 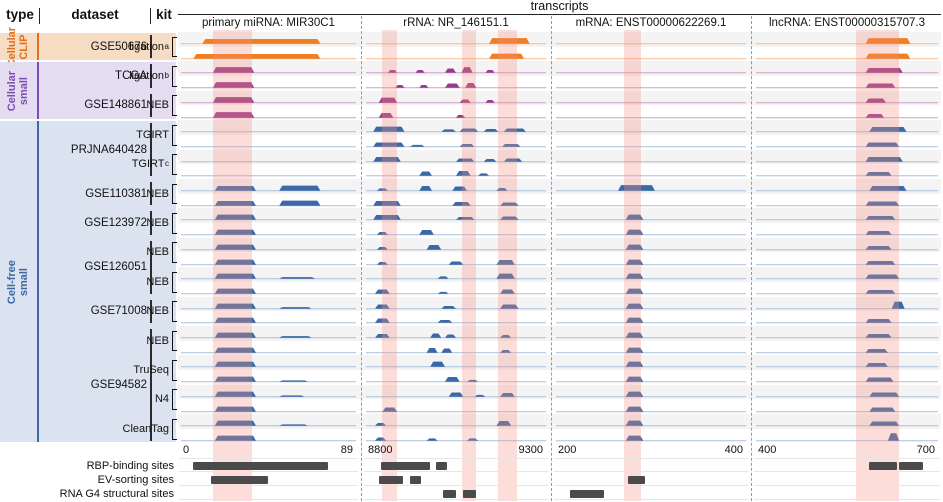 What do you see at coordinates (380, 450) in the screenshot?
I see `axis-min-label: 8800` at bounding box center [380, 450].